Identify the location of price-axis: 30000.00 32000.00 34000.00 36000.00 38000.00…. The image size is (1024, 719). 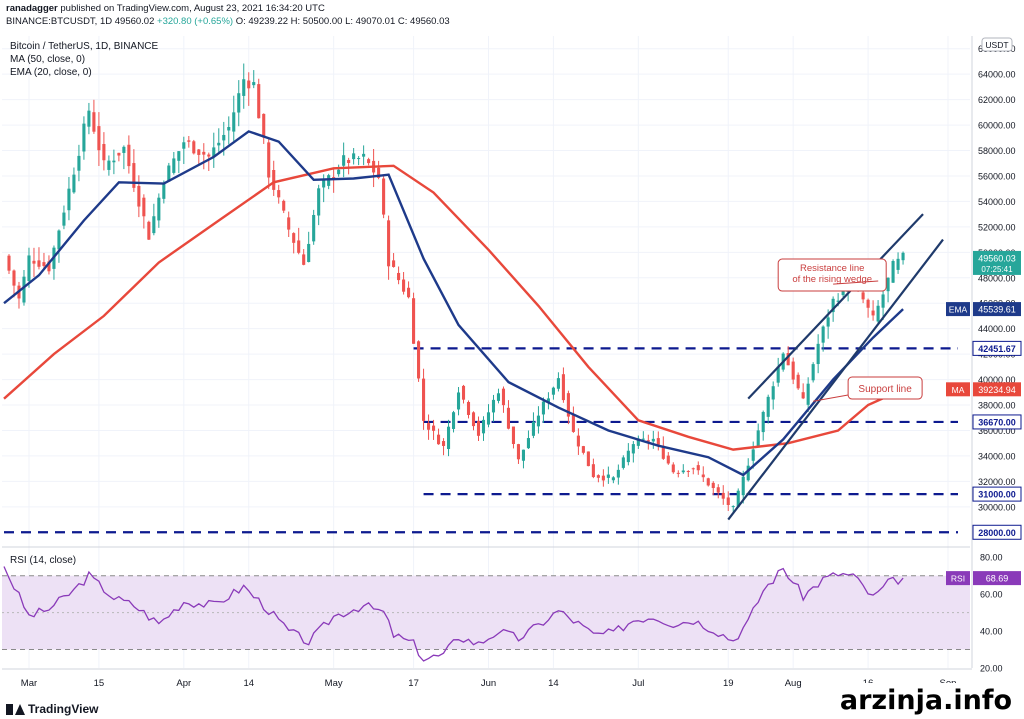
(984, 355).